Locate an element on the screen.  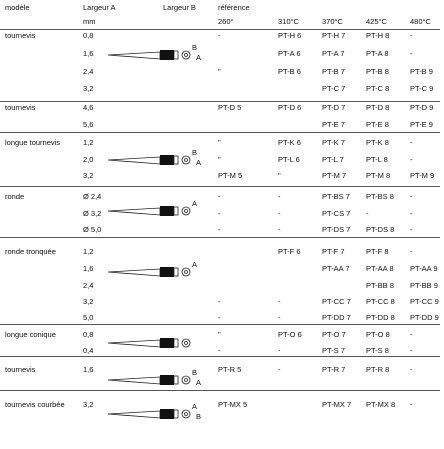
reference: PT-M 7 is located at coordinates (334, 175).